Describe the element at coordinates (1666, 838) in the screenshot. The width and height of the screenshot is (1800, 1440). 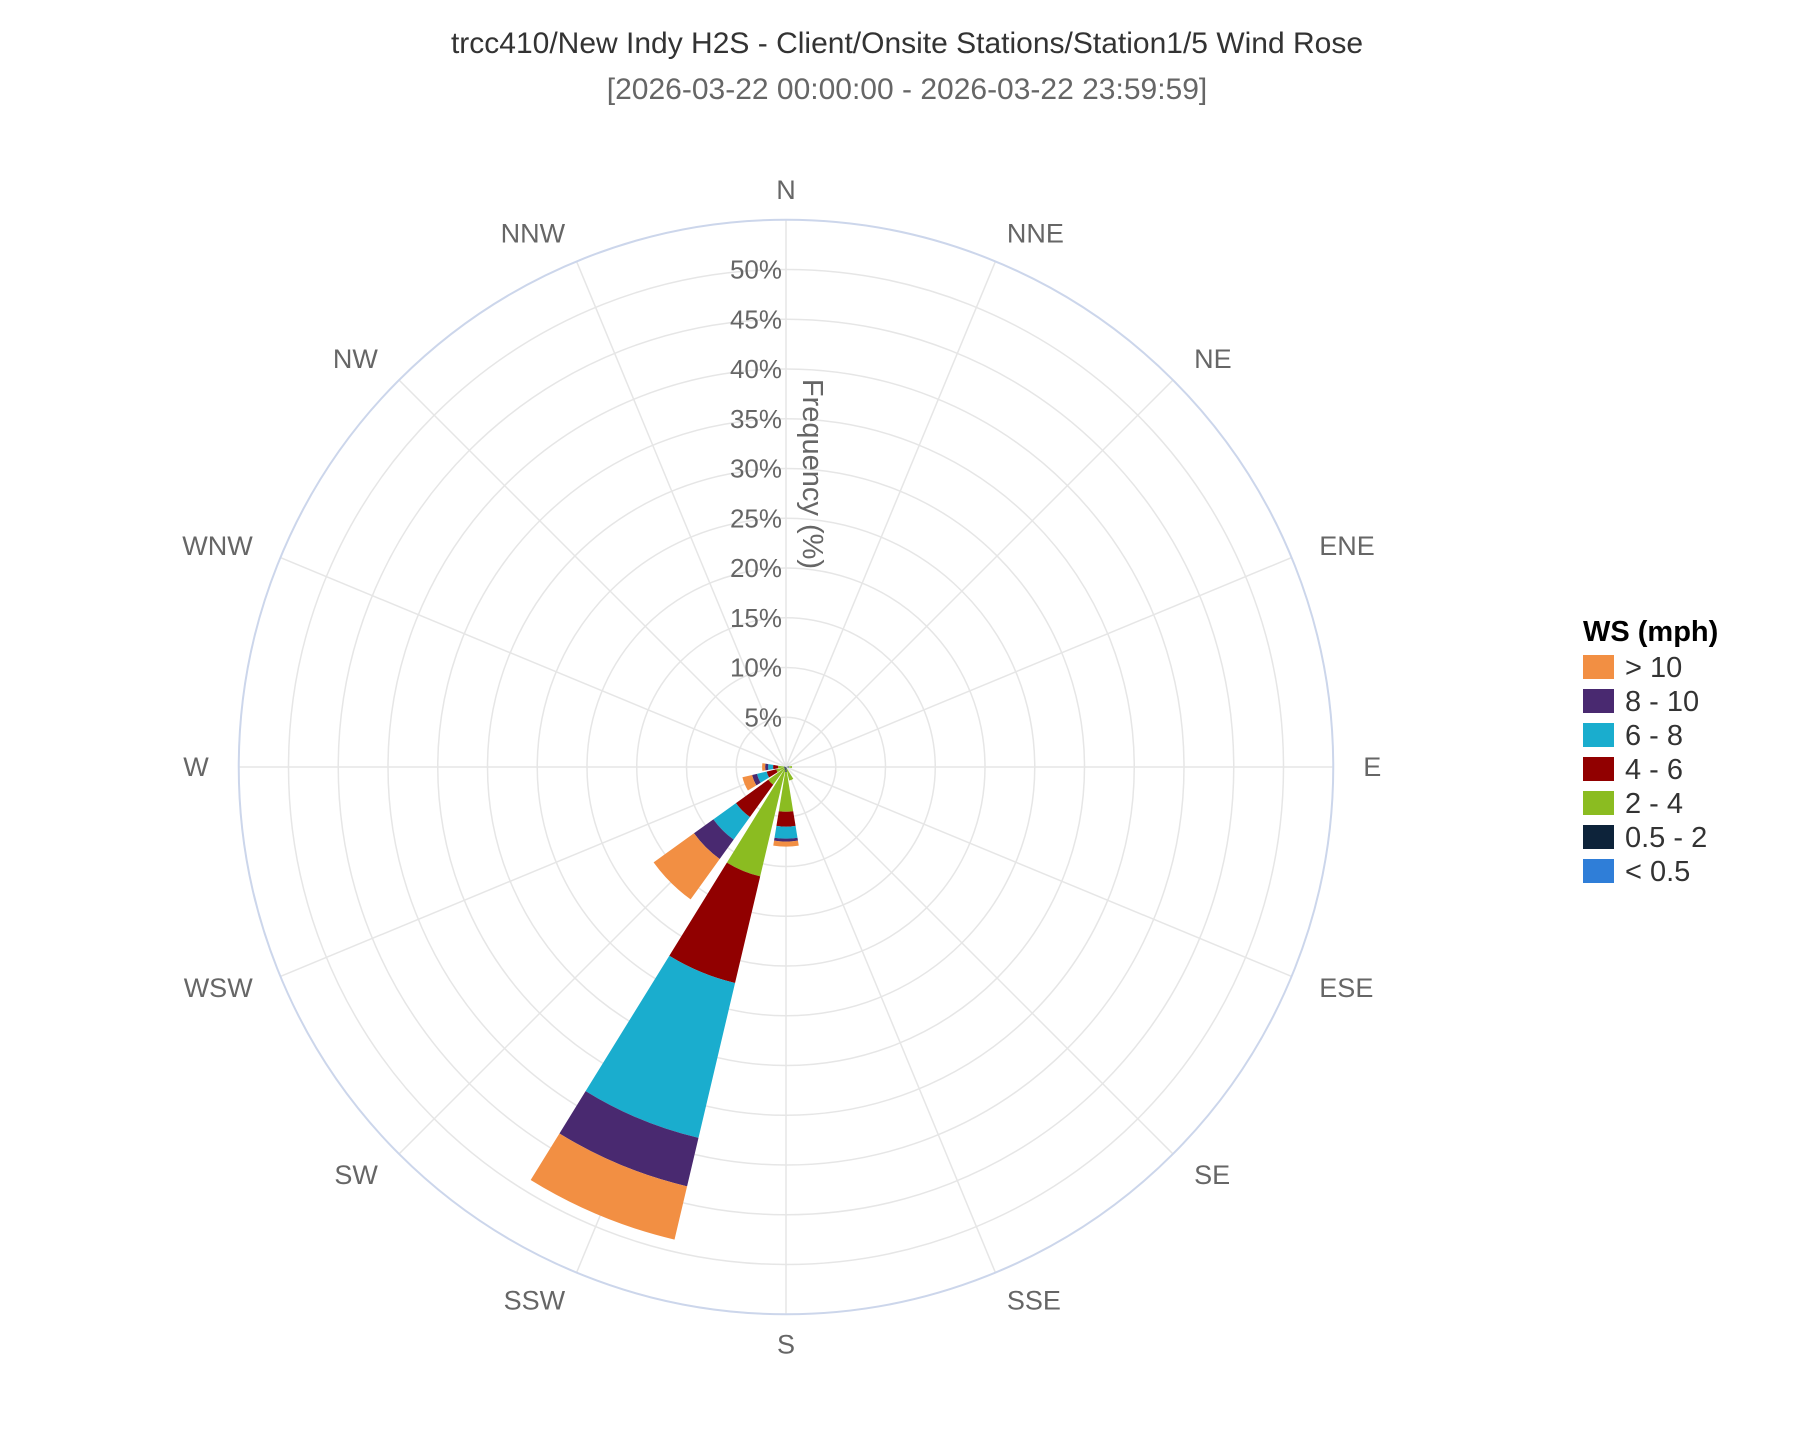
I see `legend-label: 0.5 - 2` at that location.